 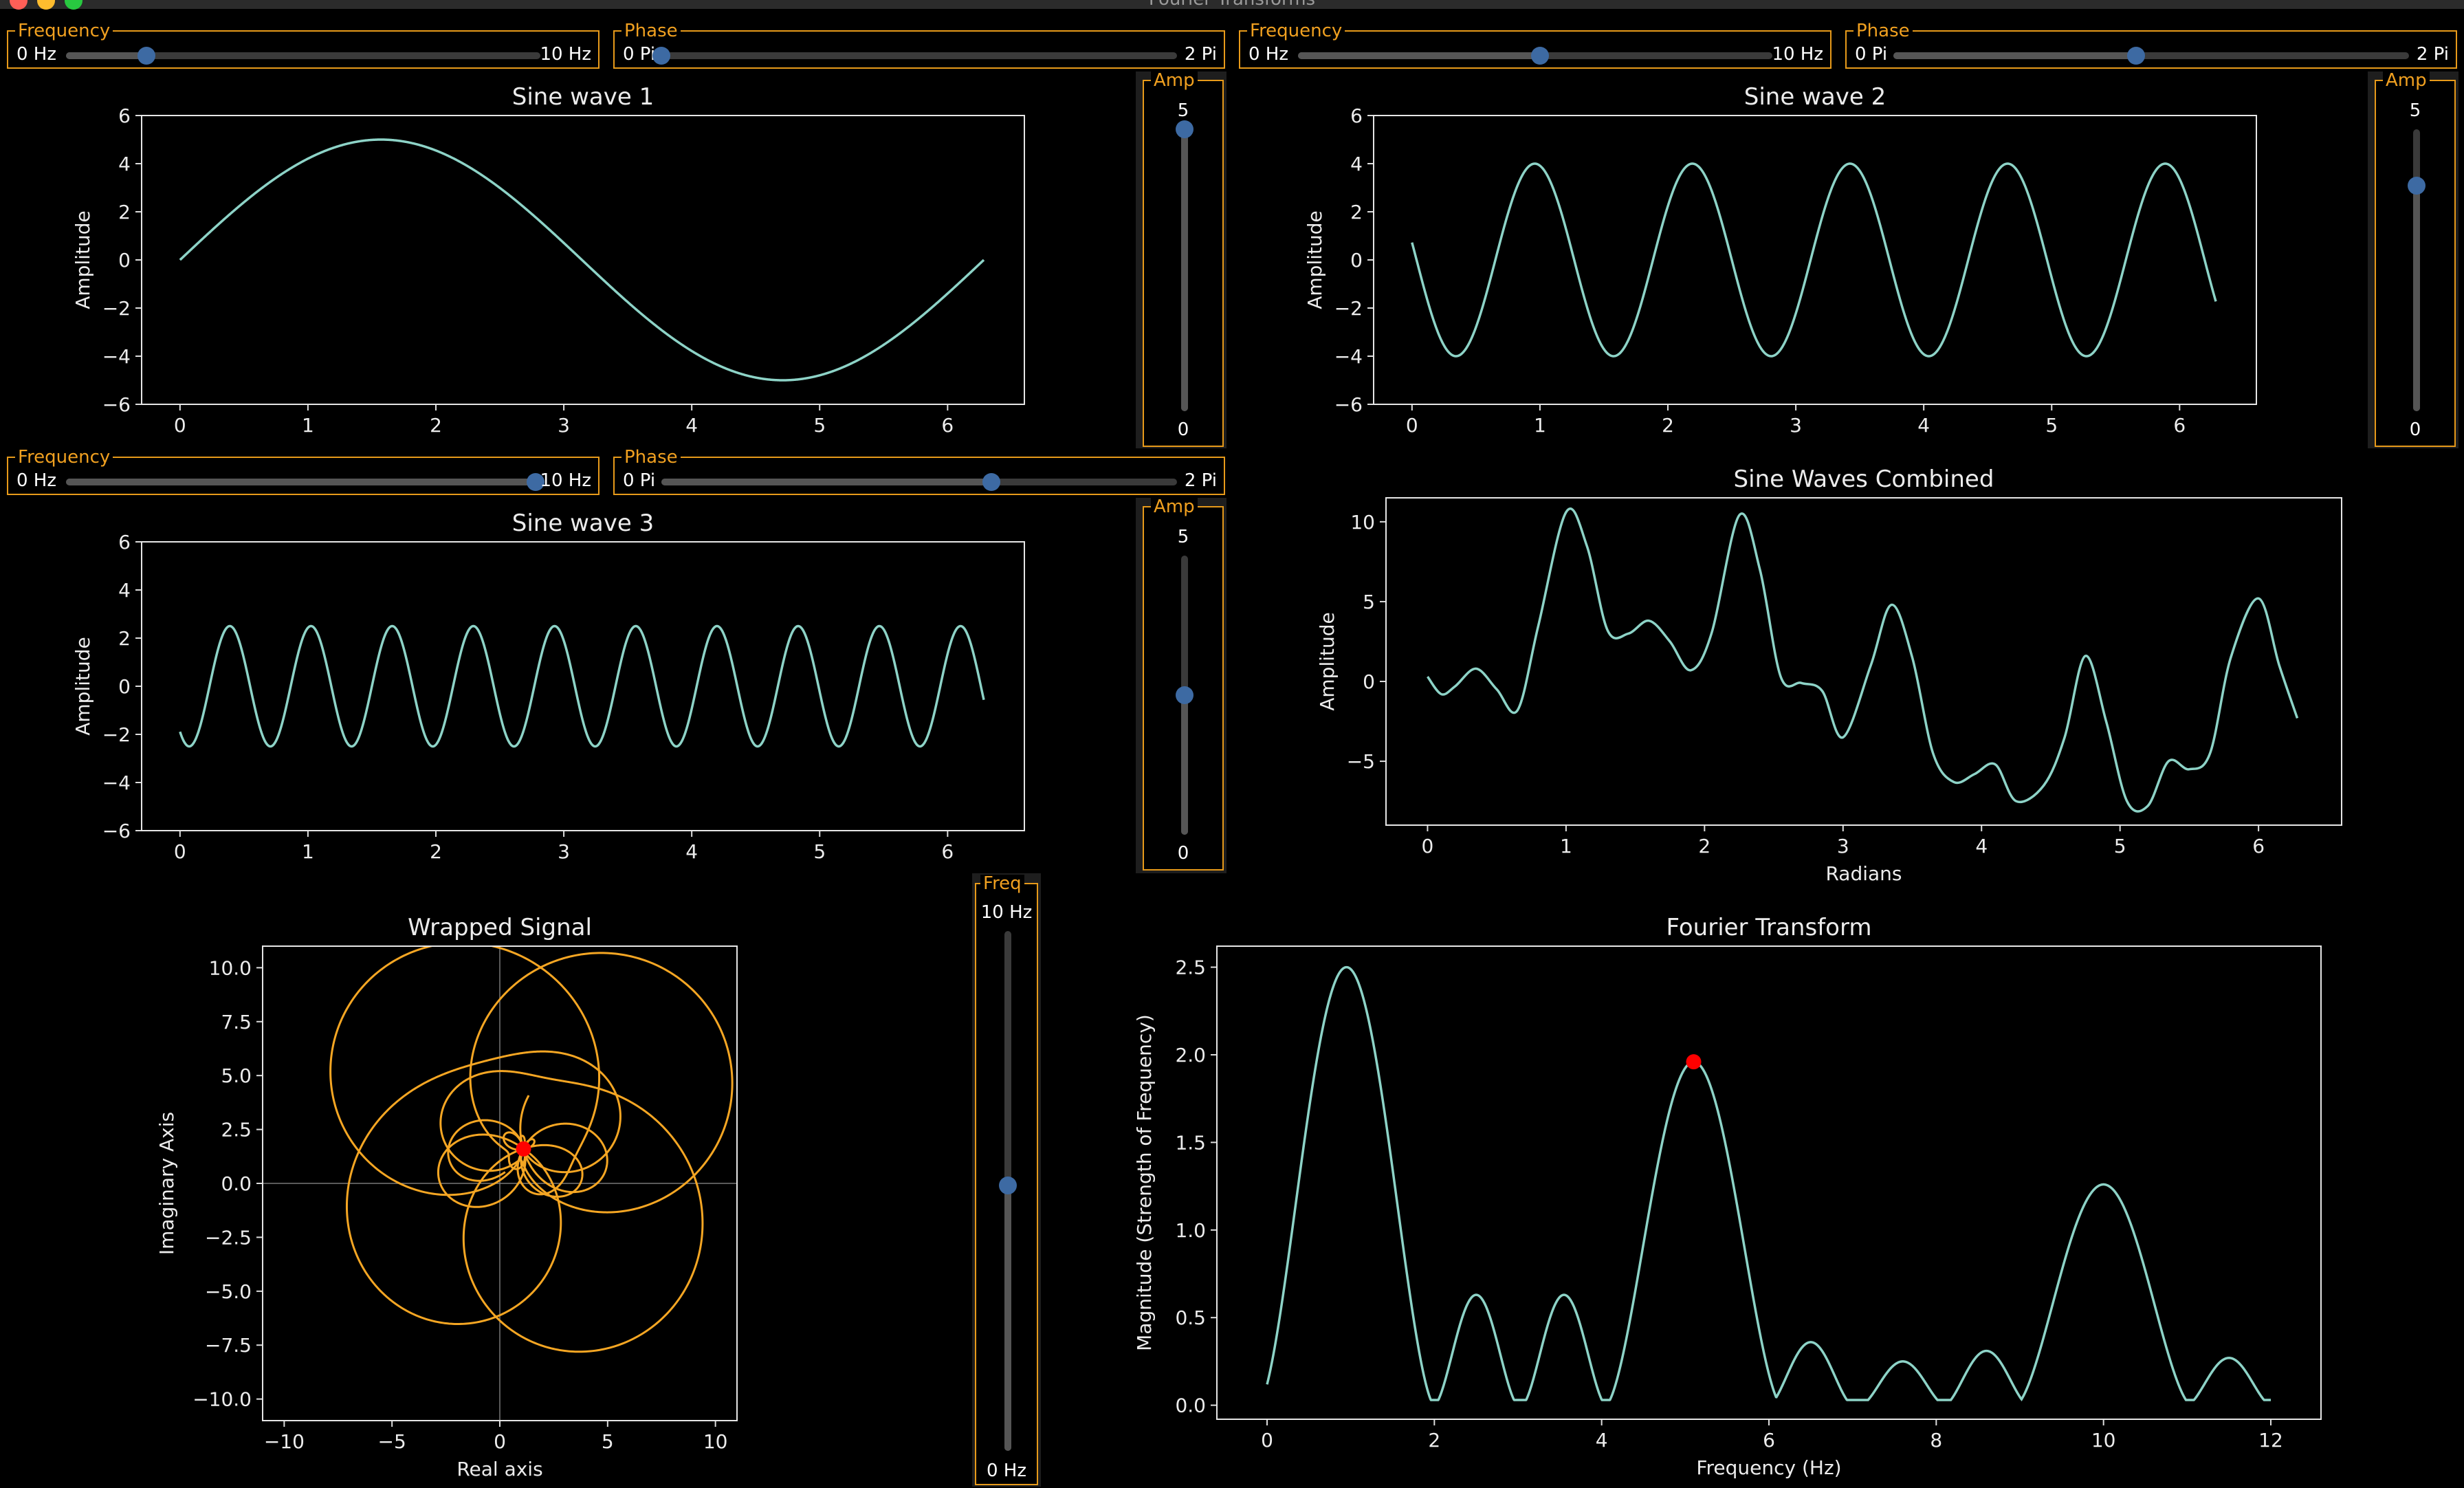 I want to click on wave3-amp-min-label: 0, so click(x=1183, y=854).